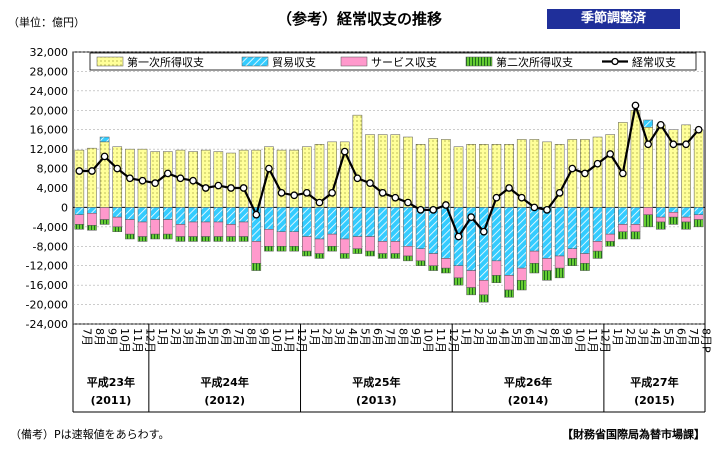  I want to click on y-tick-label: 20,000, so click(49, 110).